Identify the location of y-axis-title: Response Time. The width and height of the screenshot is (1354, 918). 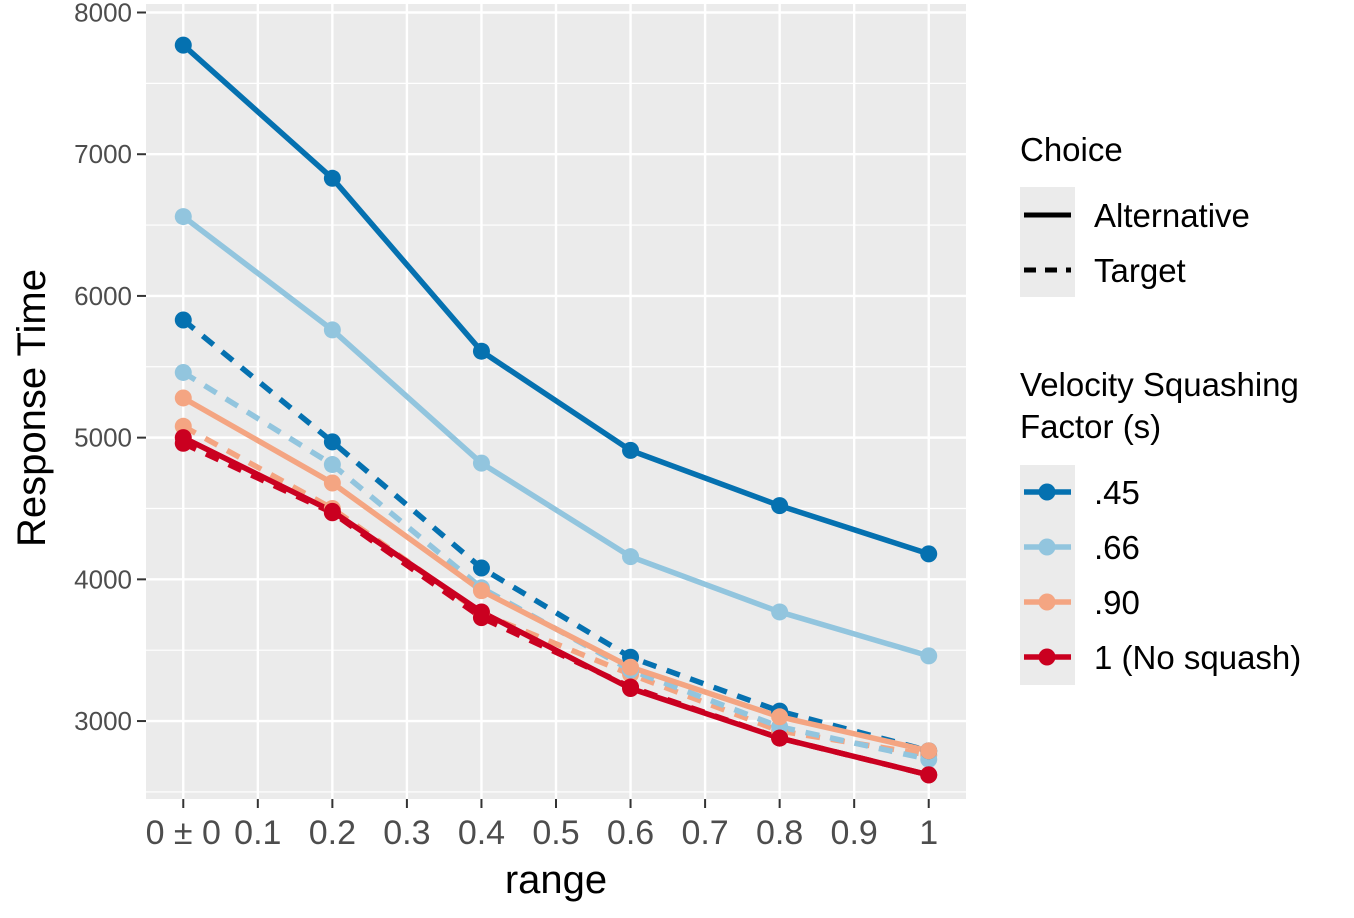
(32, 408).